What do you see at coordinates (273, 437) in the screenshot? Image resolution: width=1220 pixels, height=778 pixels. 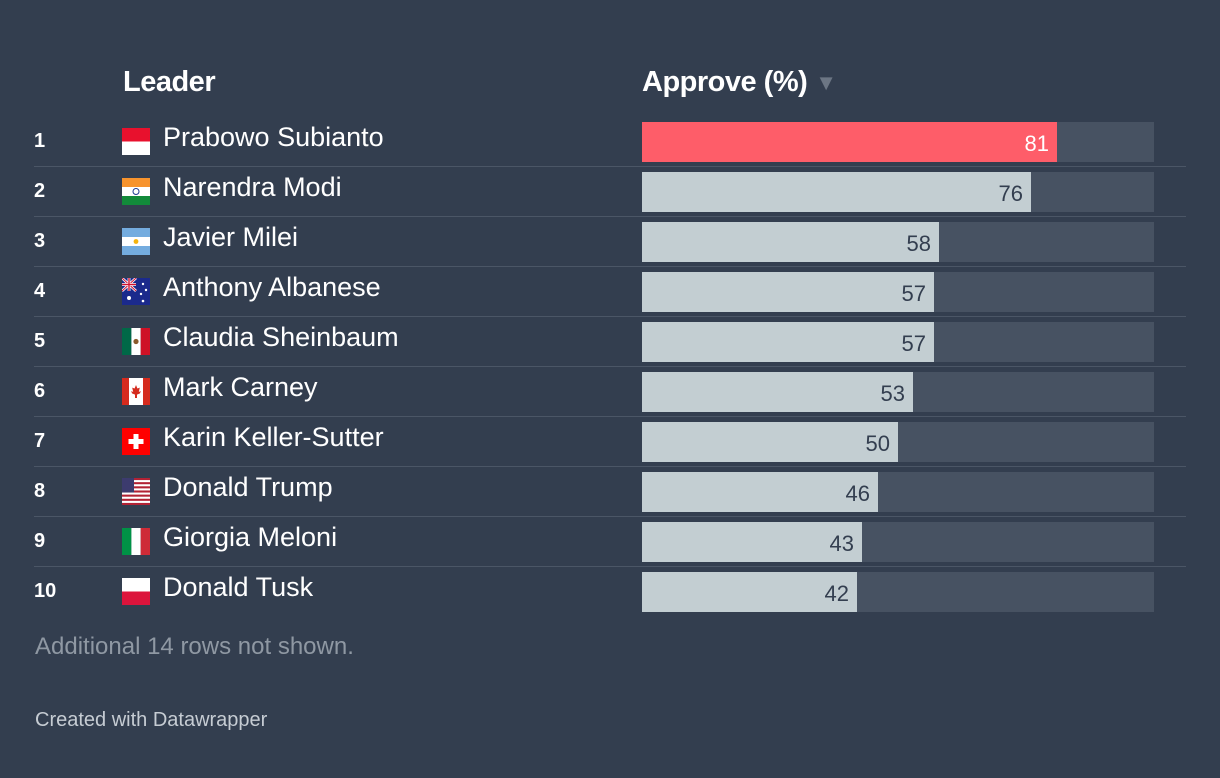 I see `leader-name: Karin Keller-Sutter` at bounding box center [273, 437].